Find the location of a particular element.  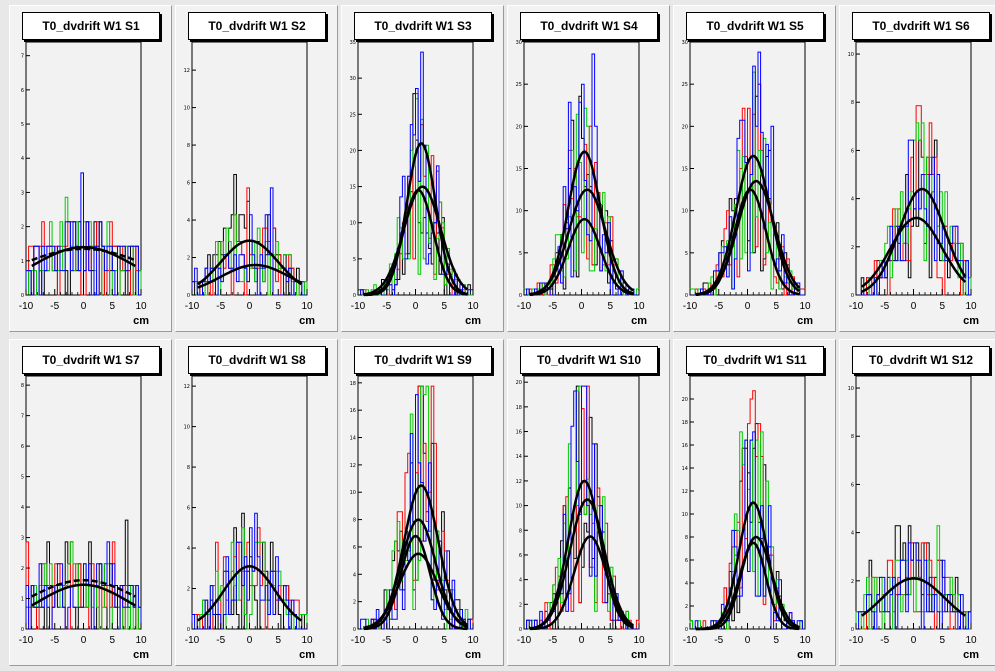

histogram-pad-1: 0 1 2 3 4 5 6 7 -10 -5 0 5 10 T0_dvdrift W1 S1 cm is located at coordinates (90, 168).